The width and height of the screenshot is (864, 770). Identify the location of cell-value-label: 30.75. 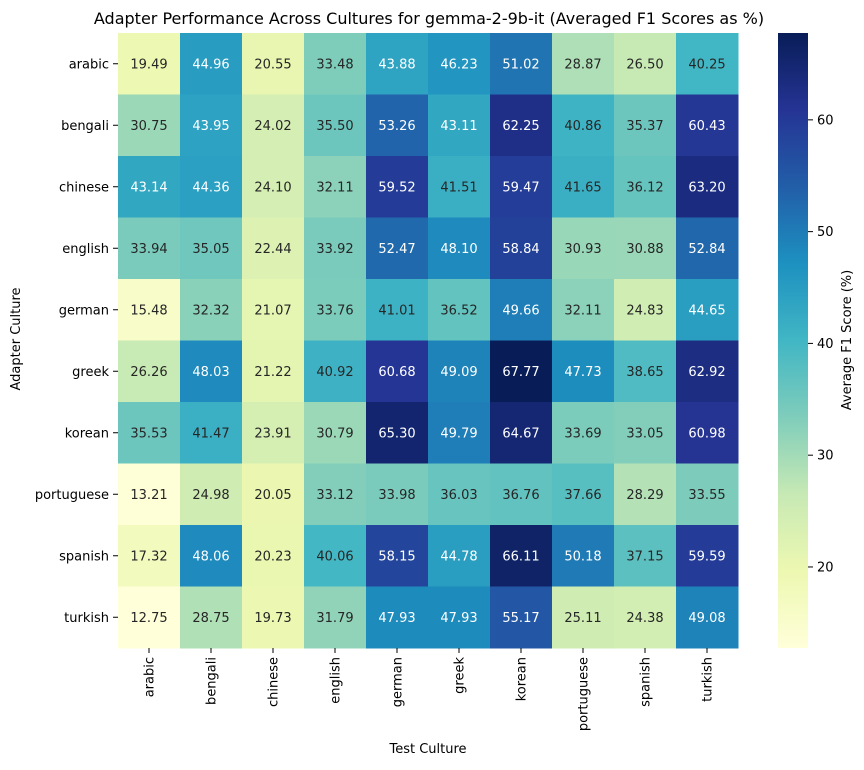
(148, 126).